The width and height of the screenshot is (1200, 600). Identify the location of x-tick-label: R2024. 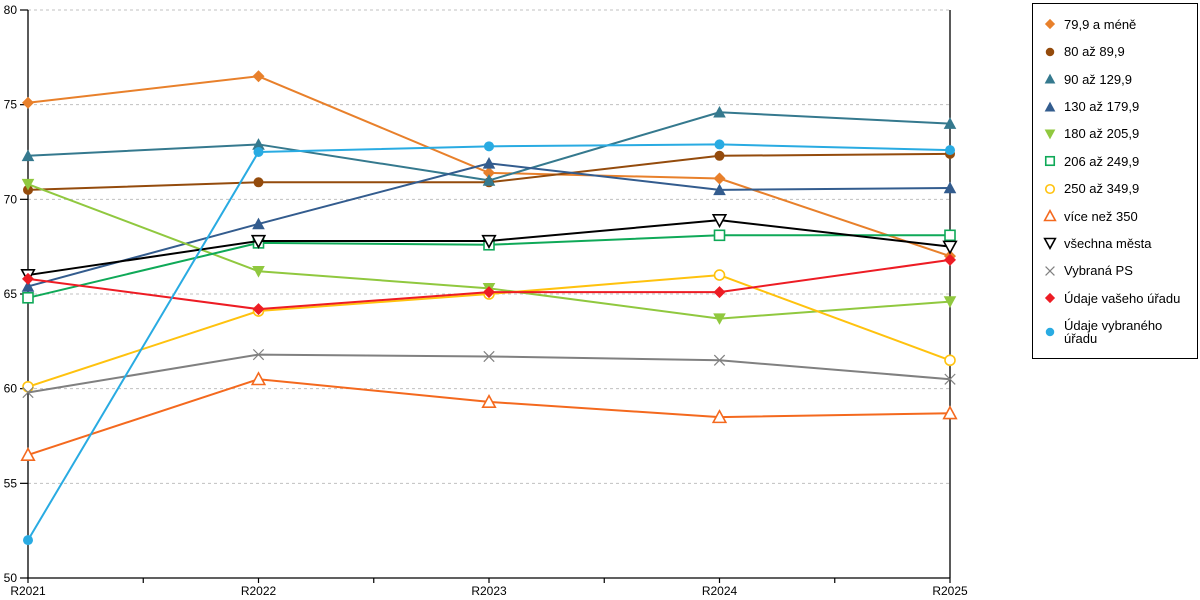
(720, 591).